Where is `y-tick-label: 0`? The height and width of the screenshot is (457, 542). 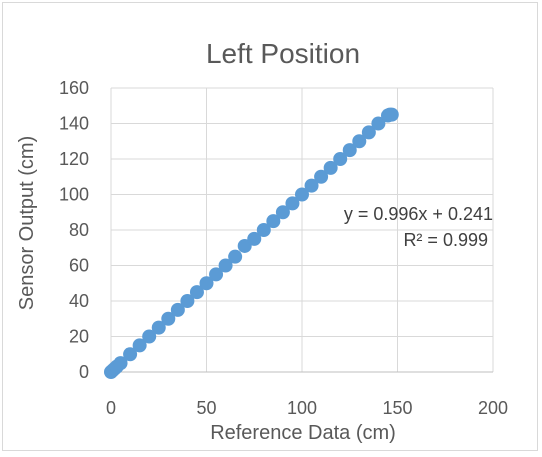
y-tick-label: 0 is located at coordinates (84, 372).